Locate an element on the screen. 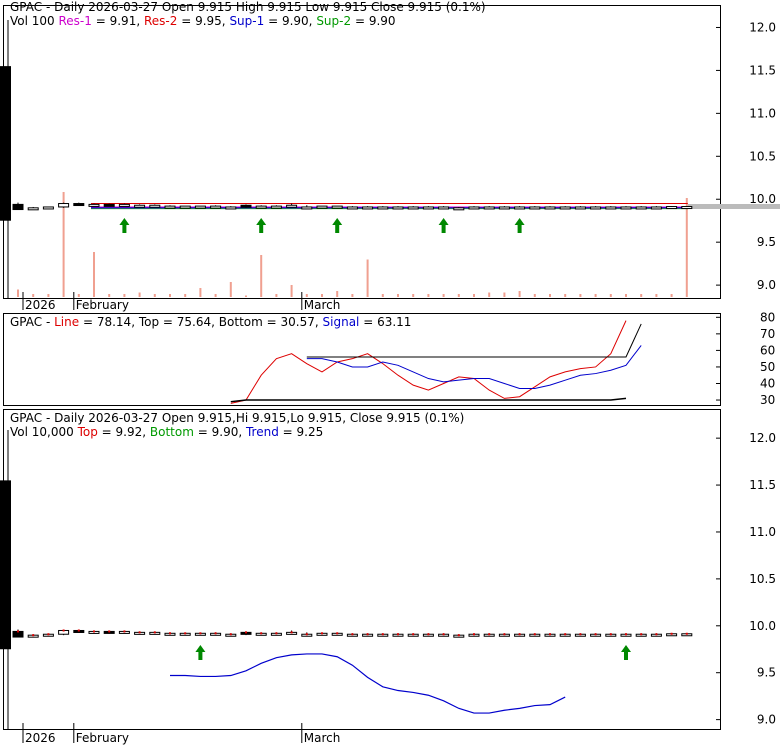 The image size is (780, 745). y-tick-label: 50 is located at coordinates (767, 367).